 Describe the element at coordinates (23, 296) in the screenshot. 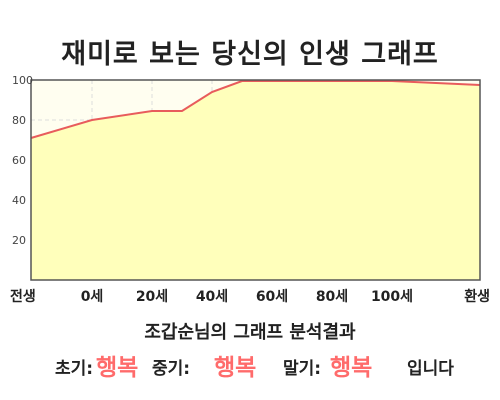

I see `x-tick-label: 전생` at that location.